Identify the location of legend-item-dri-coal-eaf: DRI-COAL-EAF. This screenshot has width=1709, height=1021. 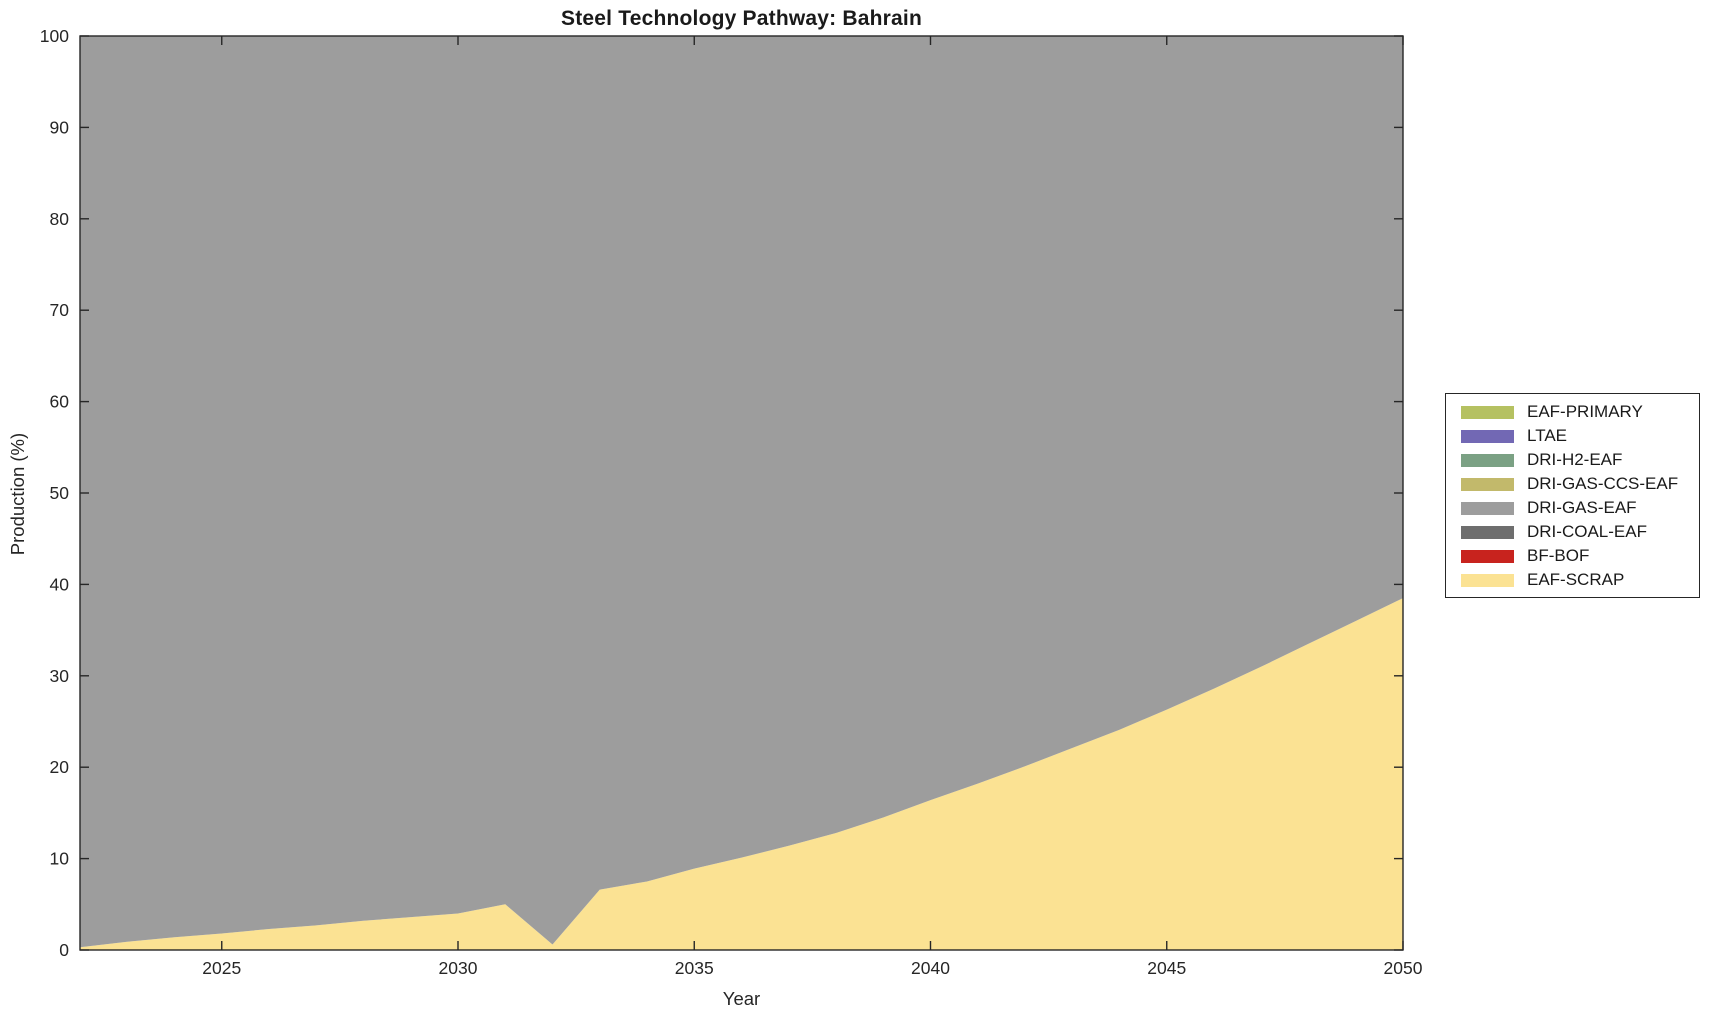
(1572, 532).